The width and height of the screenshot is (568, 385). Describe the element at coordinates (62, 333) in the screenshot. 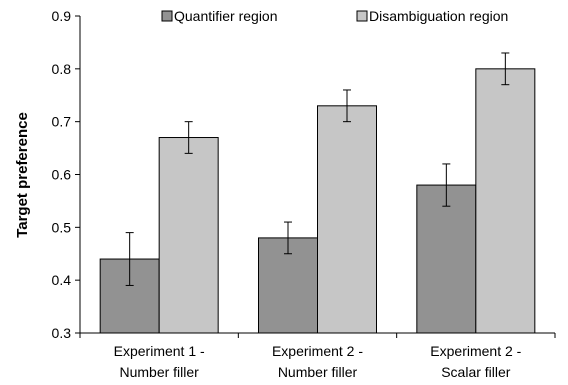

I see `y-tick-label: 0.3` at that location.